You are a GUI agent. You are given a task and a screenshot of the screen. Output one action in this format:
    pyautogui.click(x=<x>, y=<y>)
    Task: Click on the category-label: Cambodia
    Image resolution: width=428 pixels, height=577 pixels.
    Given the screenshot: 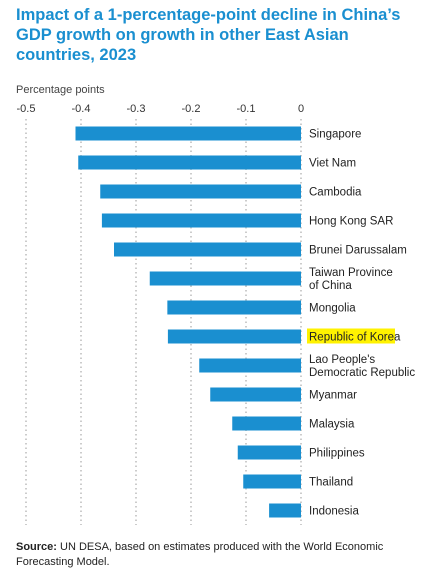 What is the action you would take?
    pyautogui.click(x=335, y=193)
    